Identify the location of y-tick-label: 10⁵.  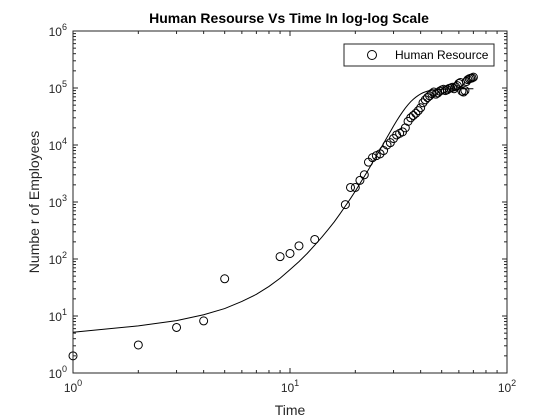
(58, 87).